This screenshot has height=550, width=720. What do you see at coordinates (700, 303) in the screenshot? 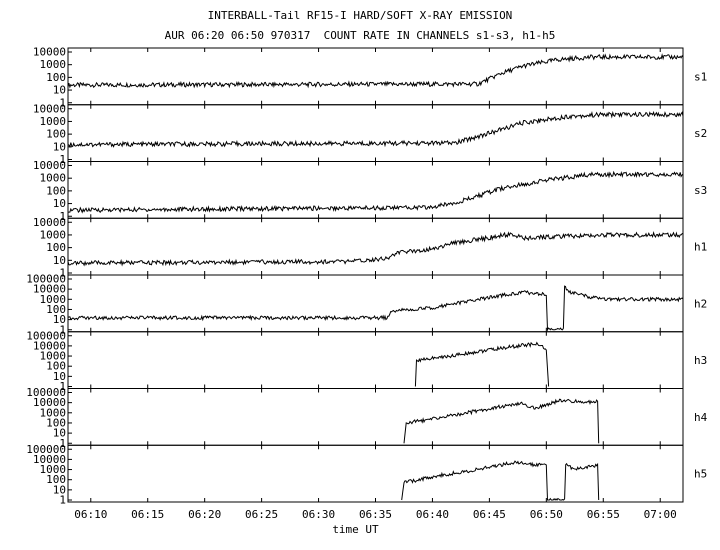
I see `channel-label-h2: h2` at bounding box center [700, 303].